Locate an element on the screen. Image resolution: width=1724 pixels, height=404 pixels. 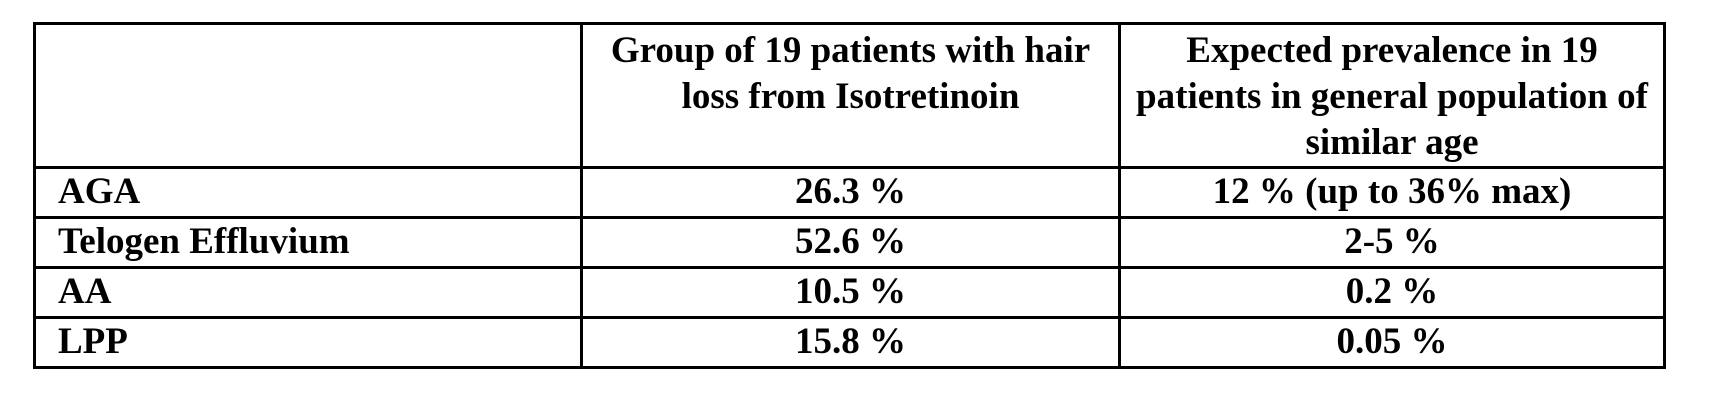
table-row: Telogen Effluvium 52.6 % 2-5 % is located at coordinates (849, 242).